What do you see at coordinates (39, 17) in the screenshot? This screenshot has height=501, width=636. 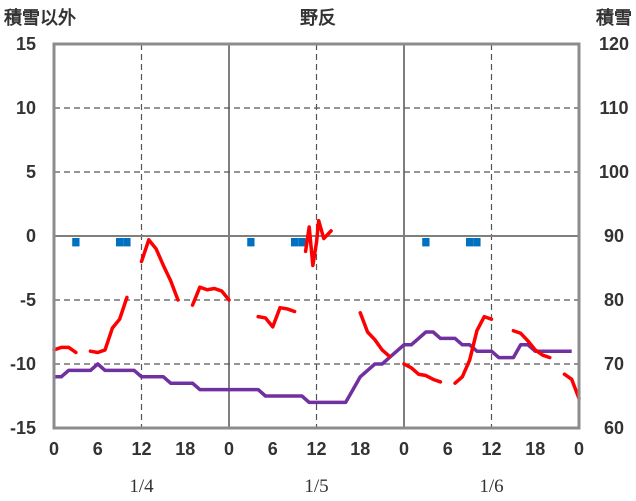 I see `left-axis-label: 積雪以外` at bounding box center [39, 17].